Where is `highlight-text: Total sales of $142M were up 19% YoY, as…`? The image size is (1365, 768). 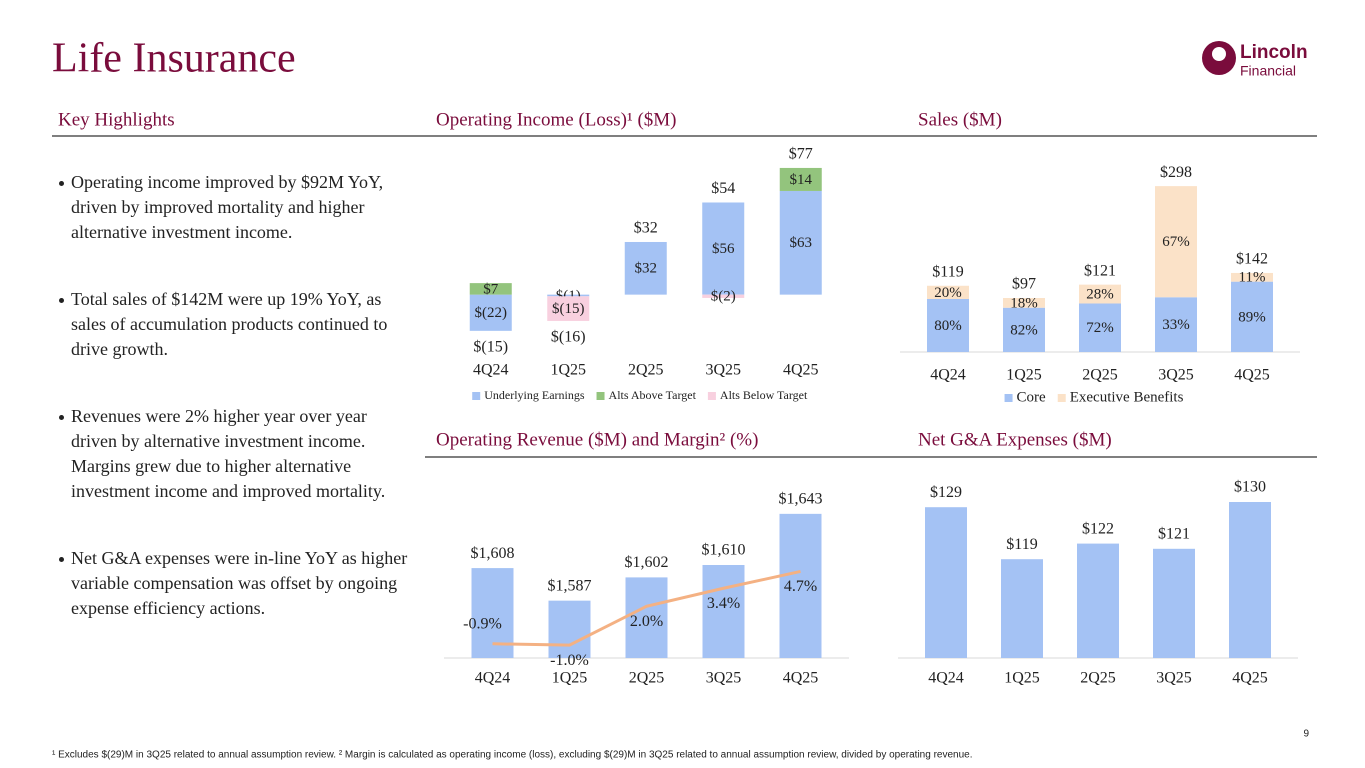 highlight-text: Total sales of $142M were up 19% YoY, as… is located at coordinates (229, 324).